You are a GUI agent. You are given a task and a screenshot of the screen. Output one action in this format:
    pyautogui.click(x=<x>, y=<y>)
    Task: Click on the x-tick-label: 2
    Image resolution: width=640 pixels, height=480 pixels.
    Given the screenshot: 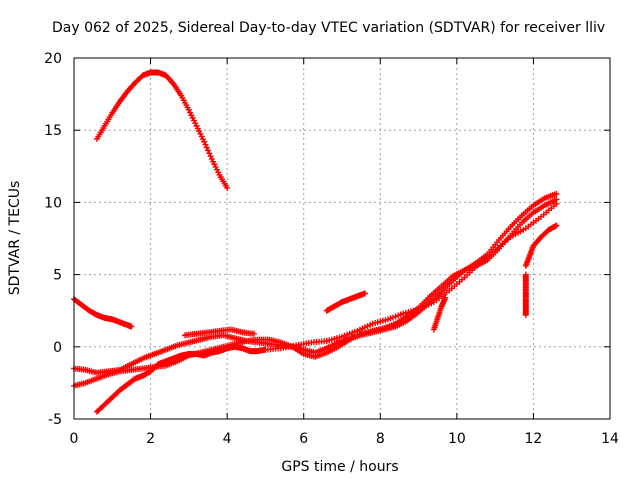 What is the action you would take?
    pyautogui.click(x=150, y=439)
    